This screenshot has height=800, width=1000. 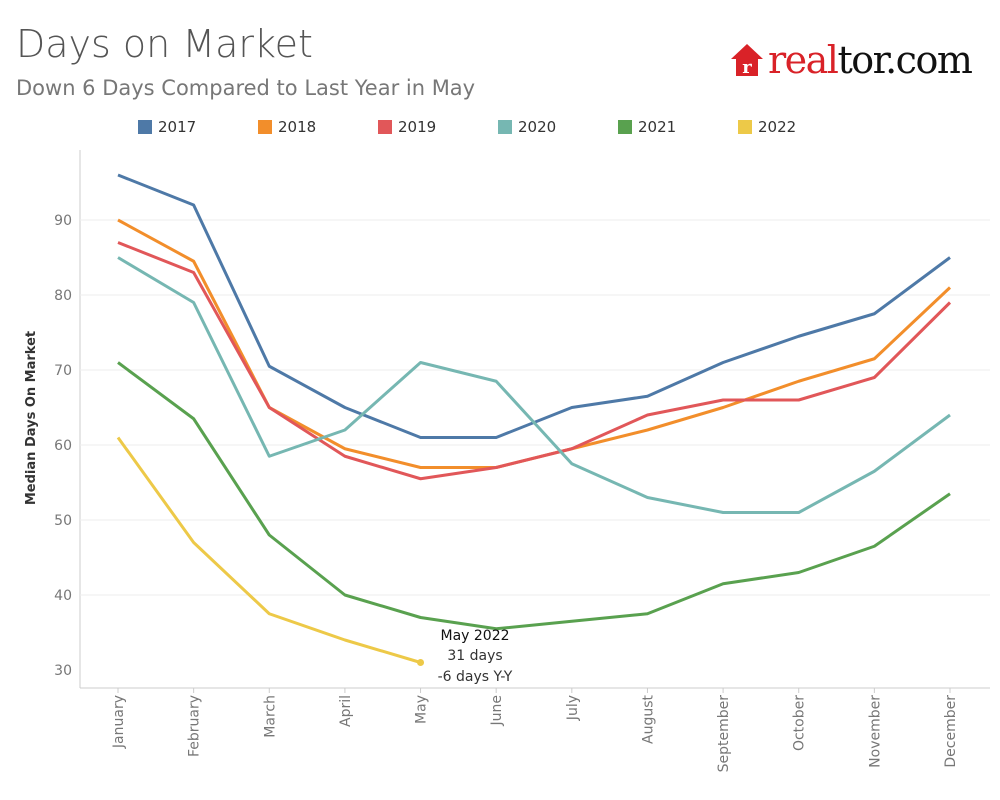 I want to click on legend-item-2020: 2020, so click(x=558, y=127).